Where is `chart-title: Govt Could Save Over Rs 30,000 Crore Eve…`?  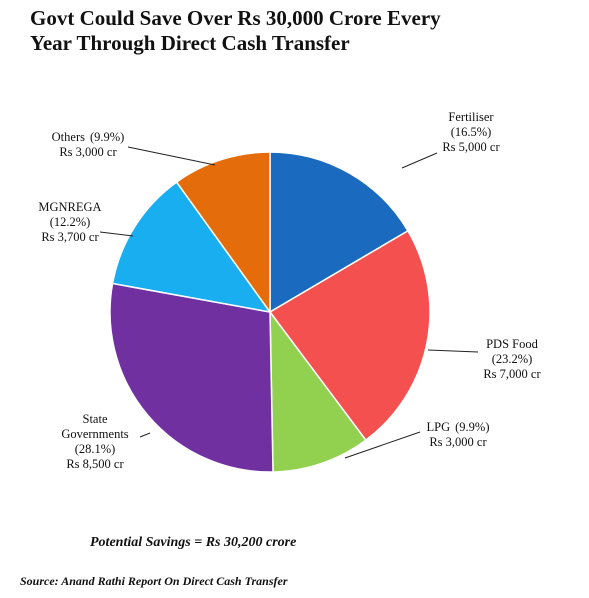 chart-title: Govt Could Save Over Rs 30,000 Crore Eve… is located at coordinates (235, 18).